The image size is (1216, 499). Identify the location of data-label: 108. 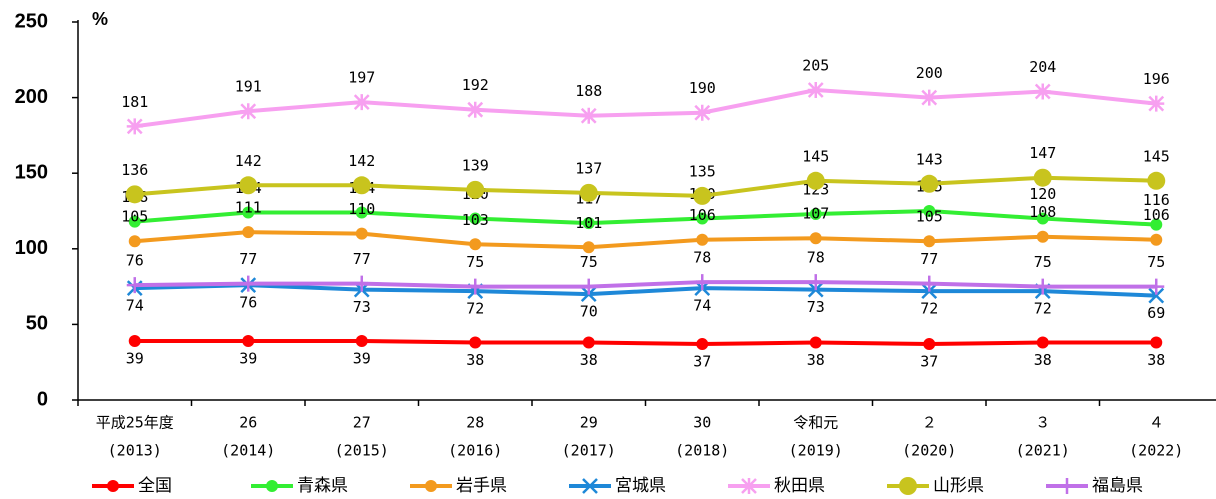
(1042, 212).